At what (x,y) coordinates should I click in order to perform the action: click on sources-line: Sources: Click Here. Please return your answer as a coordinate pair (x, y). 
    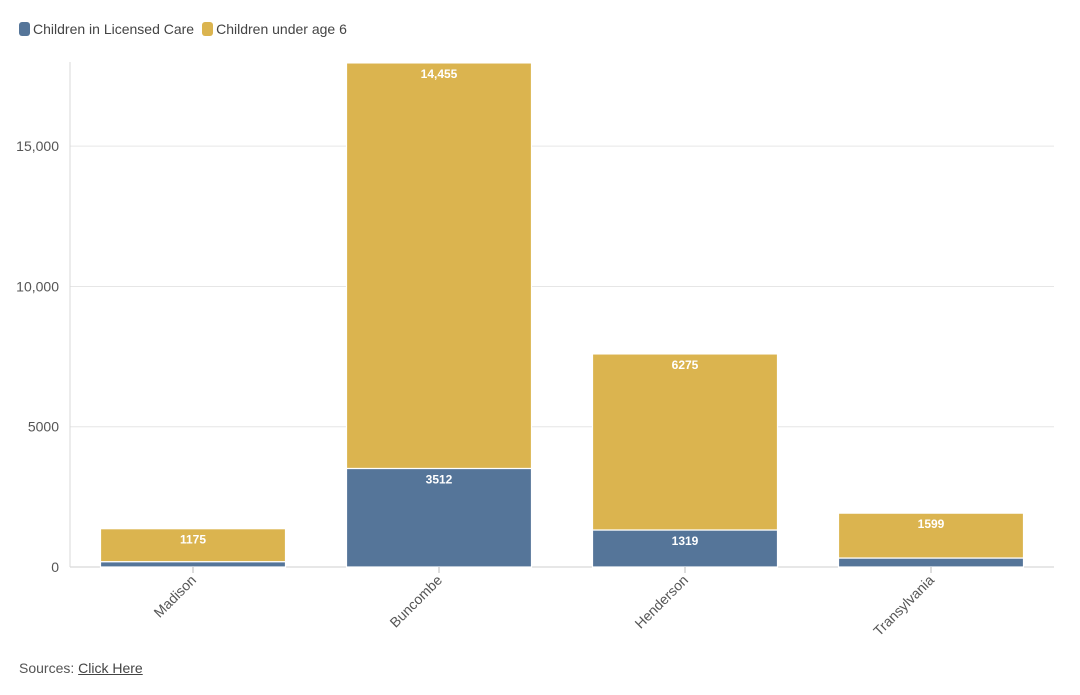
    Looking at the image, I should click on (81, 668).